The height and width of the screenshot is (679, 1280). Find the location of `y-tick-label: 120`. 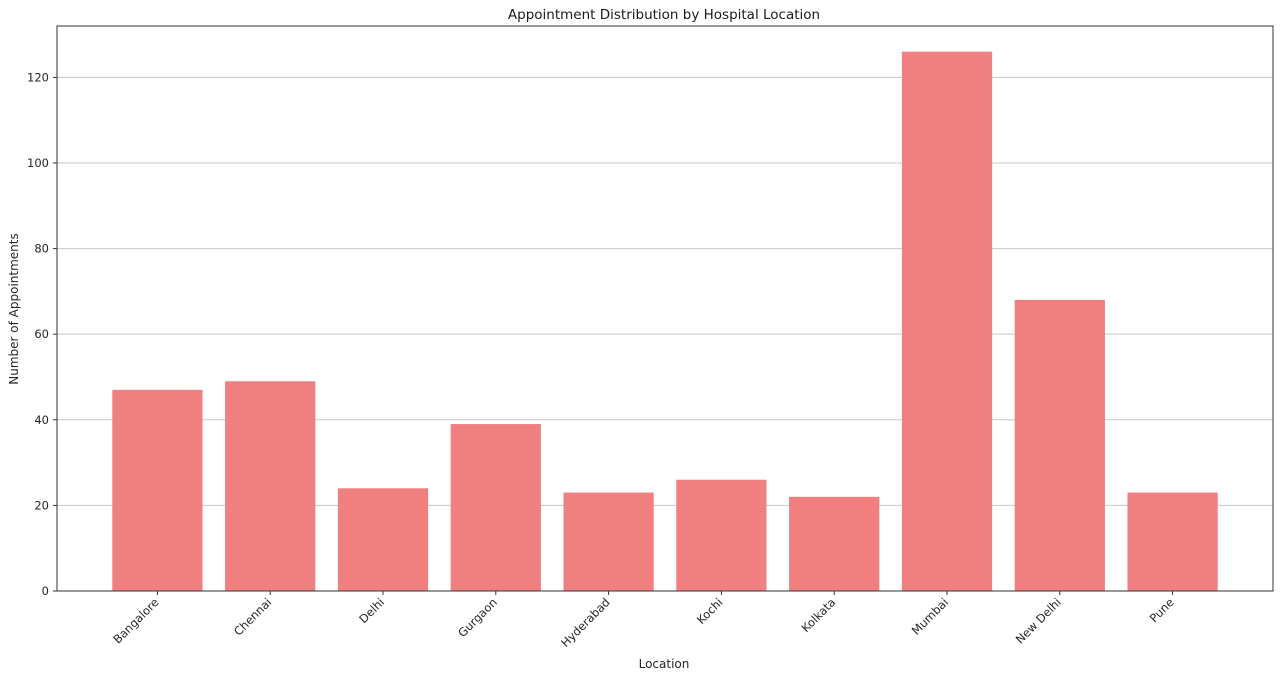

y-tick-label: 120 is located at coordinates (38, 77).